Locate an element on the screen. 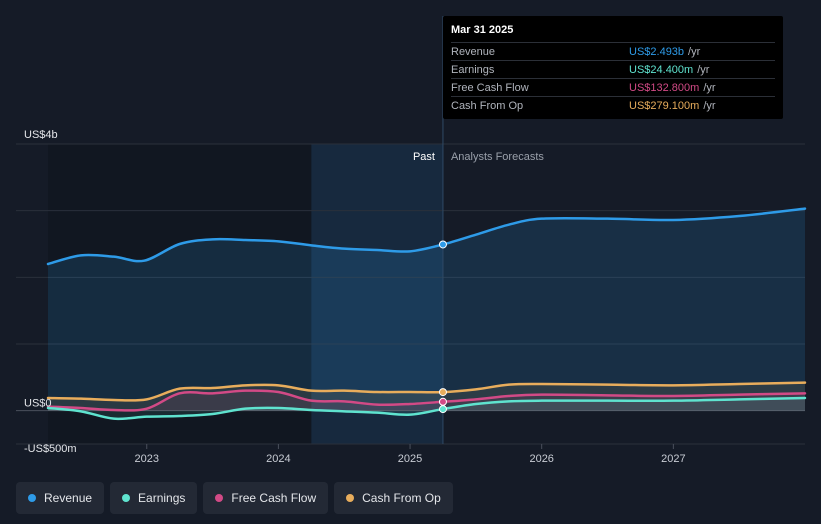  series-markers is located at coordinates (442, 327).